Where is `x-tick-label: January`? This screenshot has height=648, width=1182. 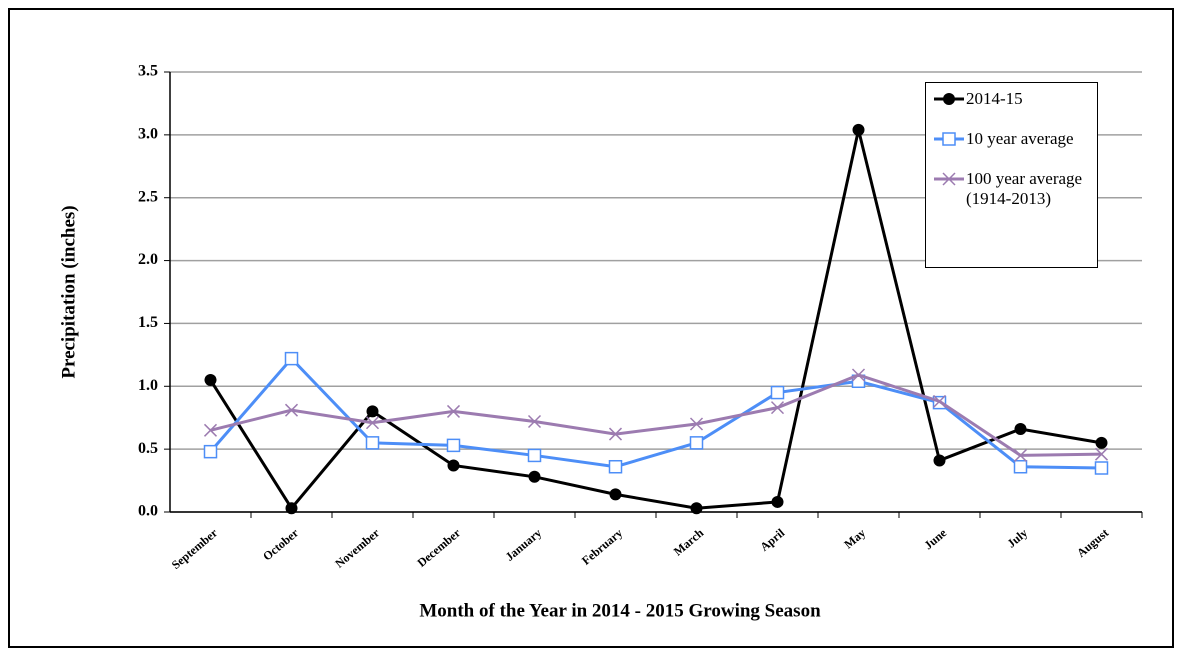
x-tick-label: January is located at coordinates (523, 545).